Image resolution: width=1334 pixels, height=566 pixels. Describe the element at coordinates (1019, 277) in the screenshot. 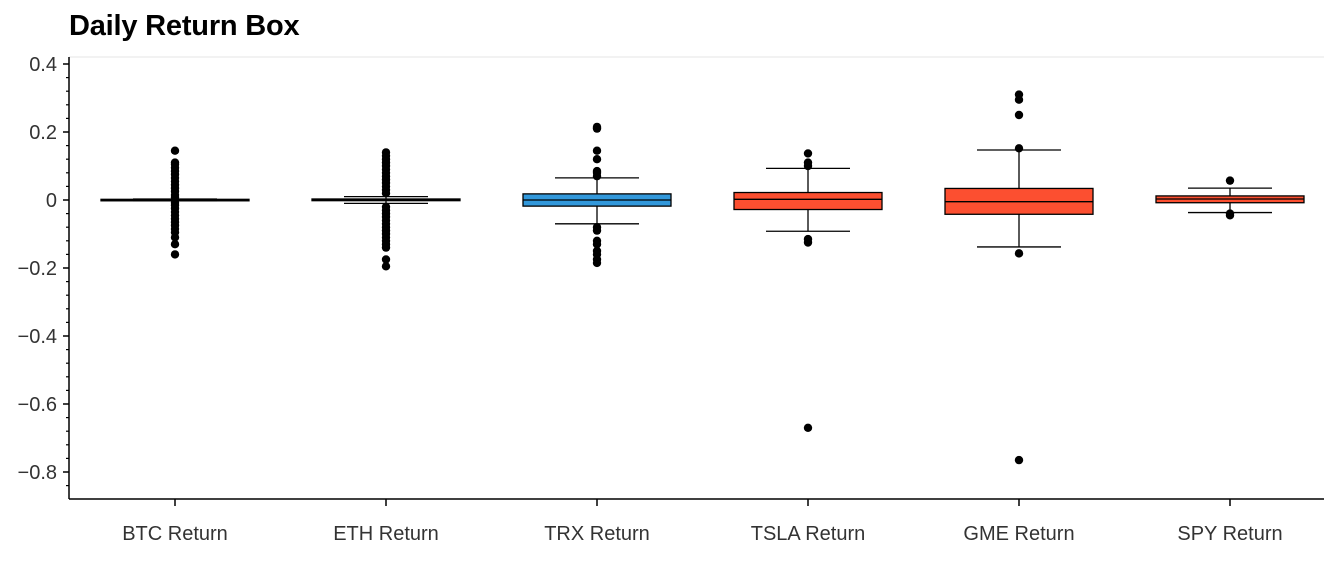

I see `box-gme-return` at that location.